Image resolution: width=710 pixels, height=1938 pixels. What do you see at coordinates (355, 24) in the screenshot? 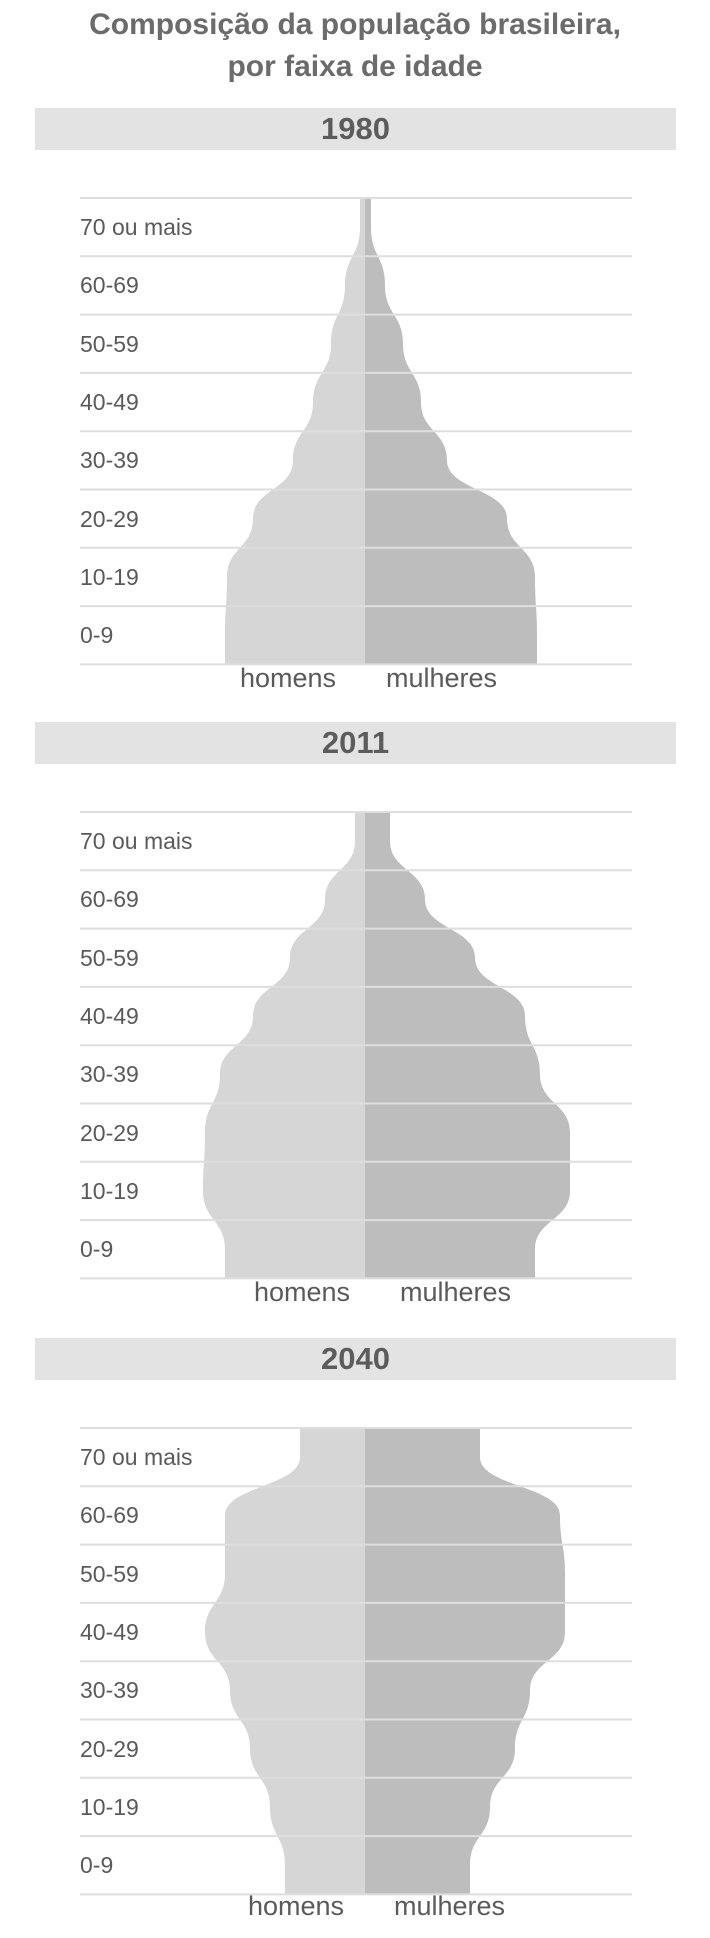
I see `chart-title-line-1: Composição da população brasileira,` at bounding box center [355, 24].